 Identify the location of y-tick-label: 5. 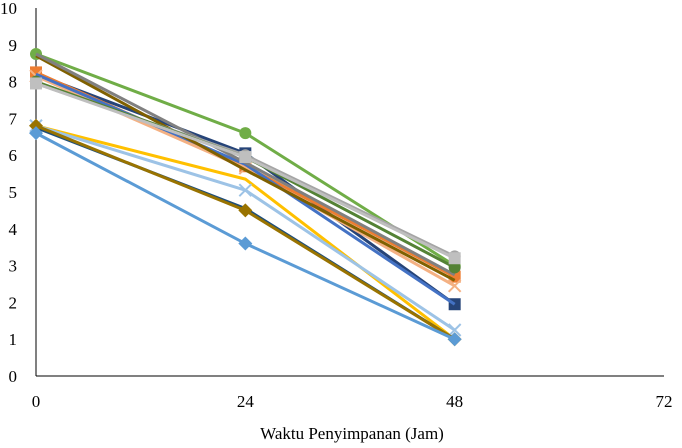
(13, 192).